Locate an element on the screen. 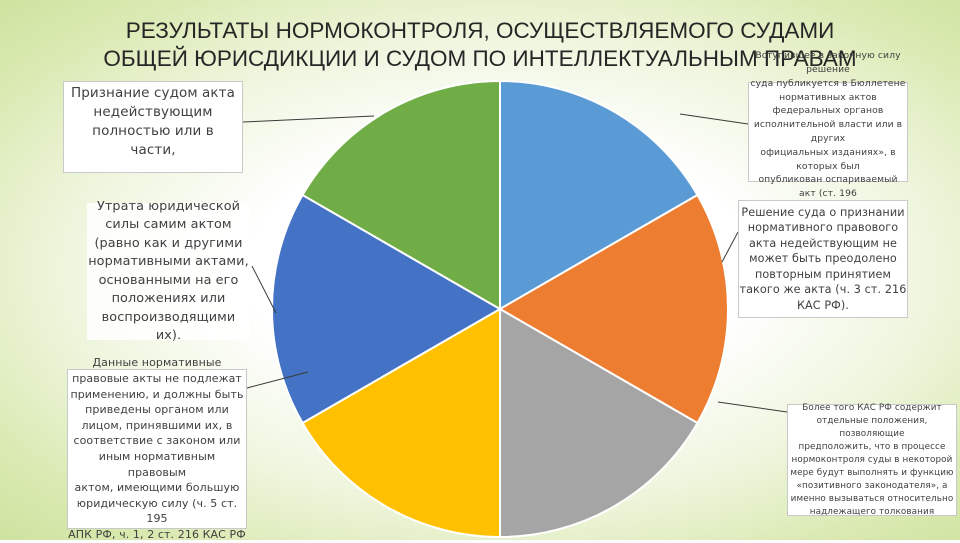 The height and width of the screenshot is (543, 960). text-line: Признание судом акта is located at coordinates (152, 93).